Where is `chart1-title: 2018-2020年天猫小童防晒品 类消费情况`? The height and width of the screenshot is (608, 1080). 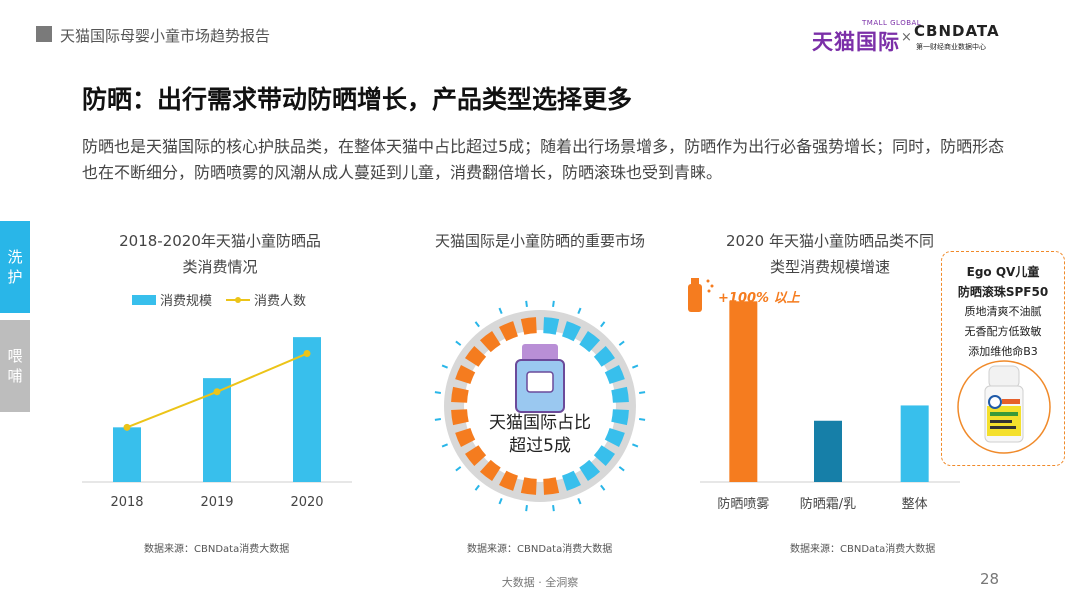
chart1-title: 2018-2020年天猫小童防晒品 类消费情况 is located at coordinates (220, 254).